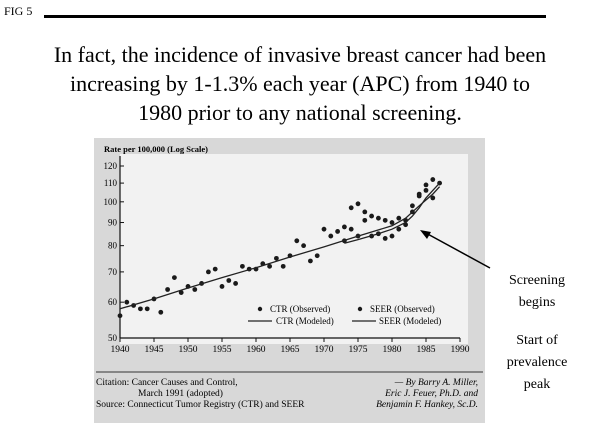 The width and height of the screenshot is (590, 443). I want to click on prevalence-annotation: Start of prevalence peak, so click(537, 363).